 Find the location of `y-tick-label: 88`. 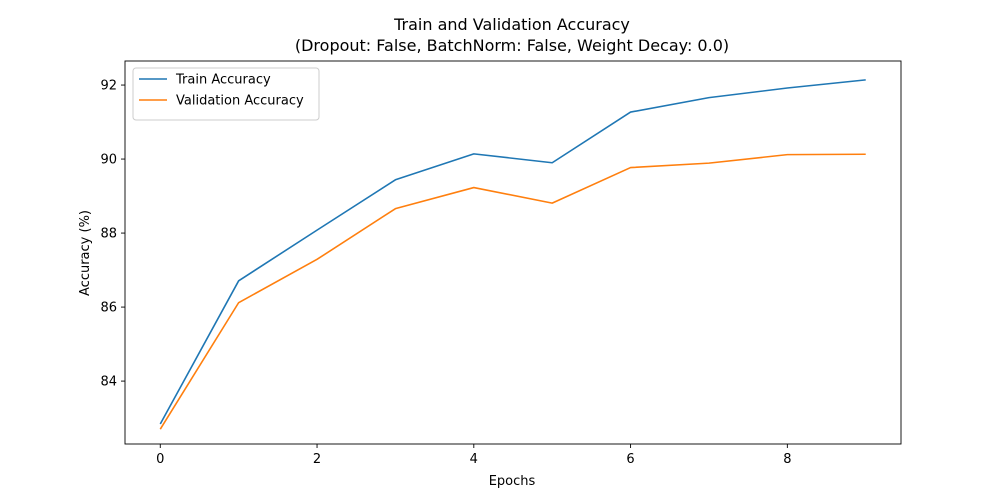

y-tick-label: 88 is located at coordinates (108, 234).